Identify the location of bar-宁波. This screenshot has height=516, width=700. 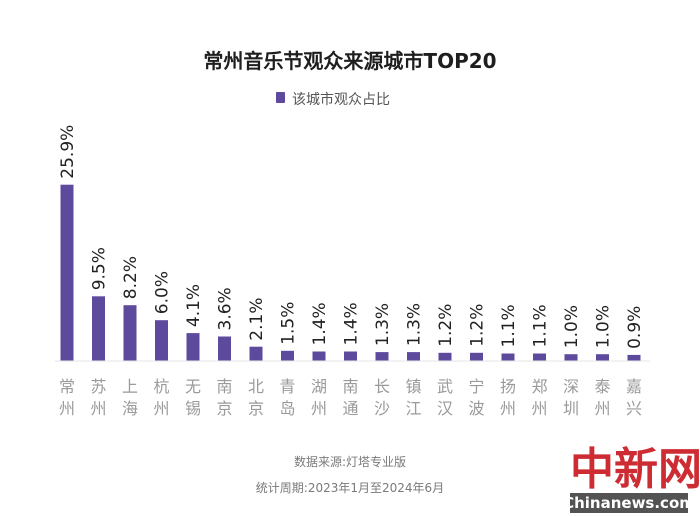
(476, 356).